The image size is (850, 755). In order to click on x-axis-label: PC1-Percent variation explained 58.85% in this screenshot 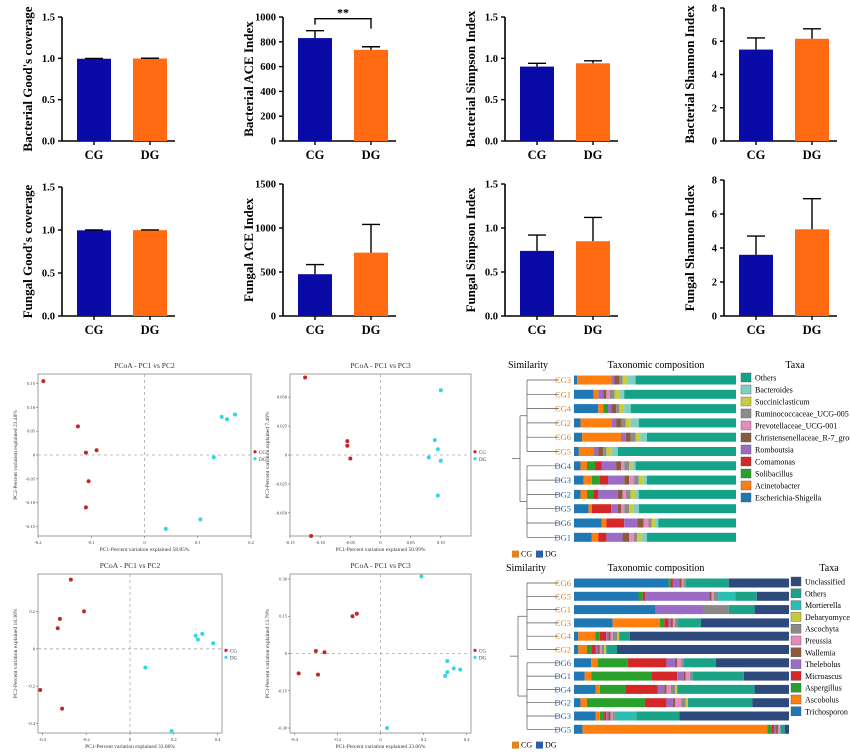, I will do `click(145, 550)`.